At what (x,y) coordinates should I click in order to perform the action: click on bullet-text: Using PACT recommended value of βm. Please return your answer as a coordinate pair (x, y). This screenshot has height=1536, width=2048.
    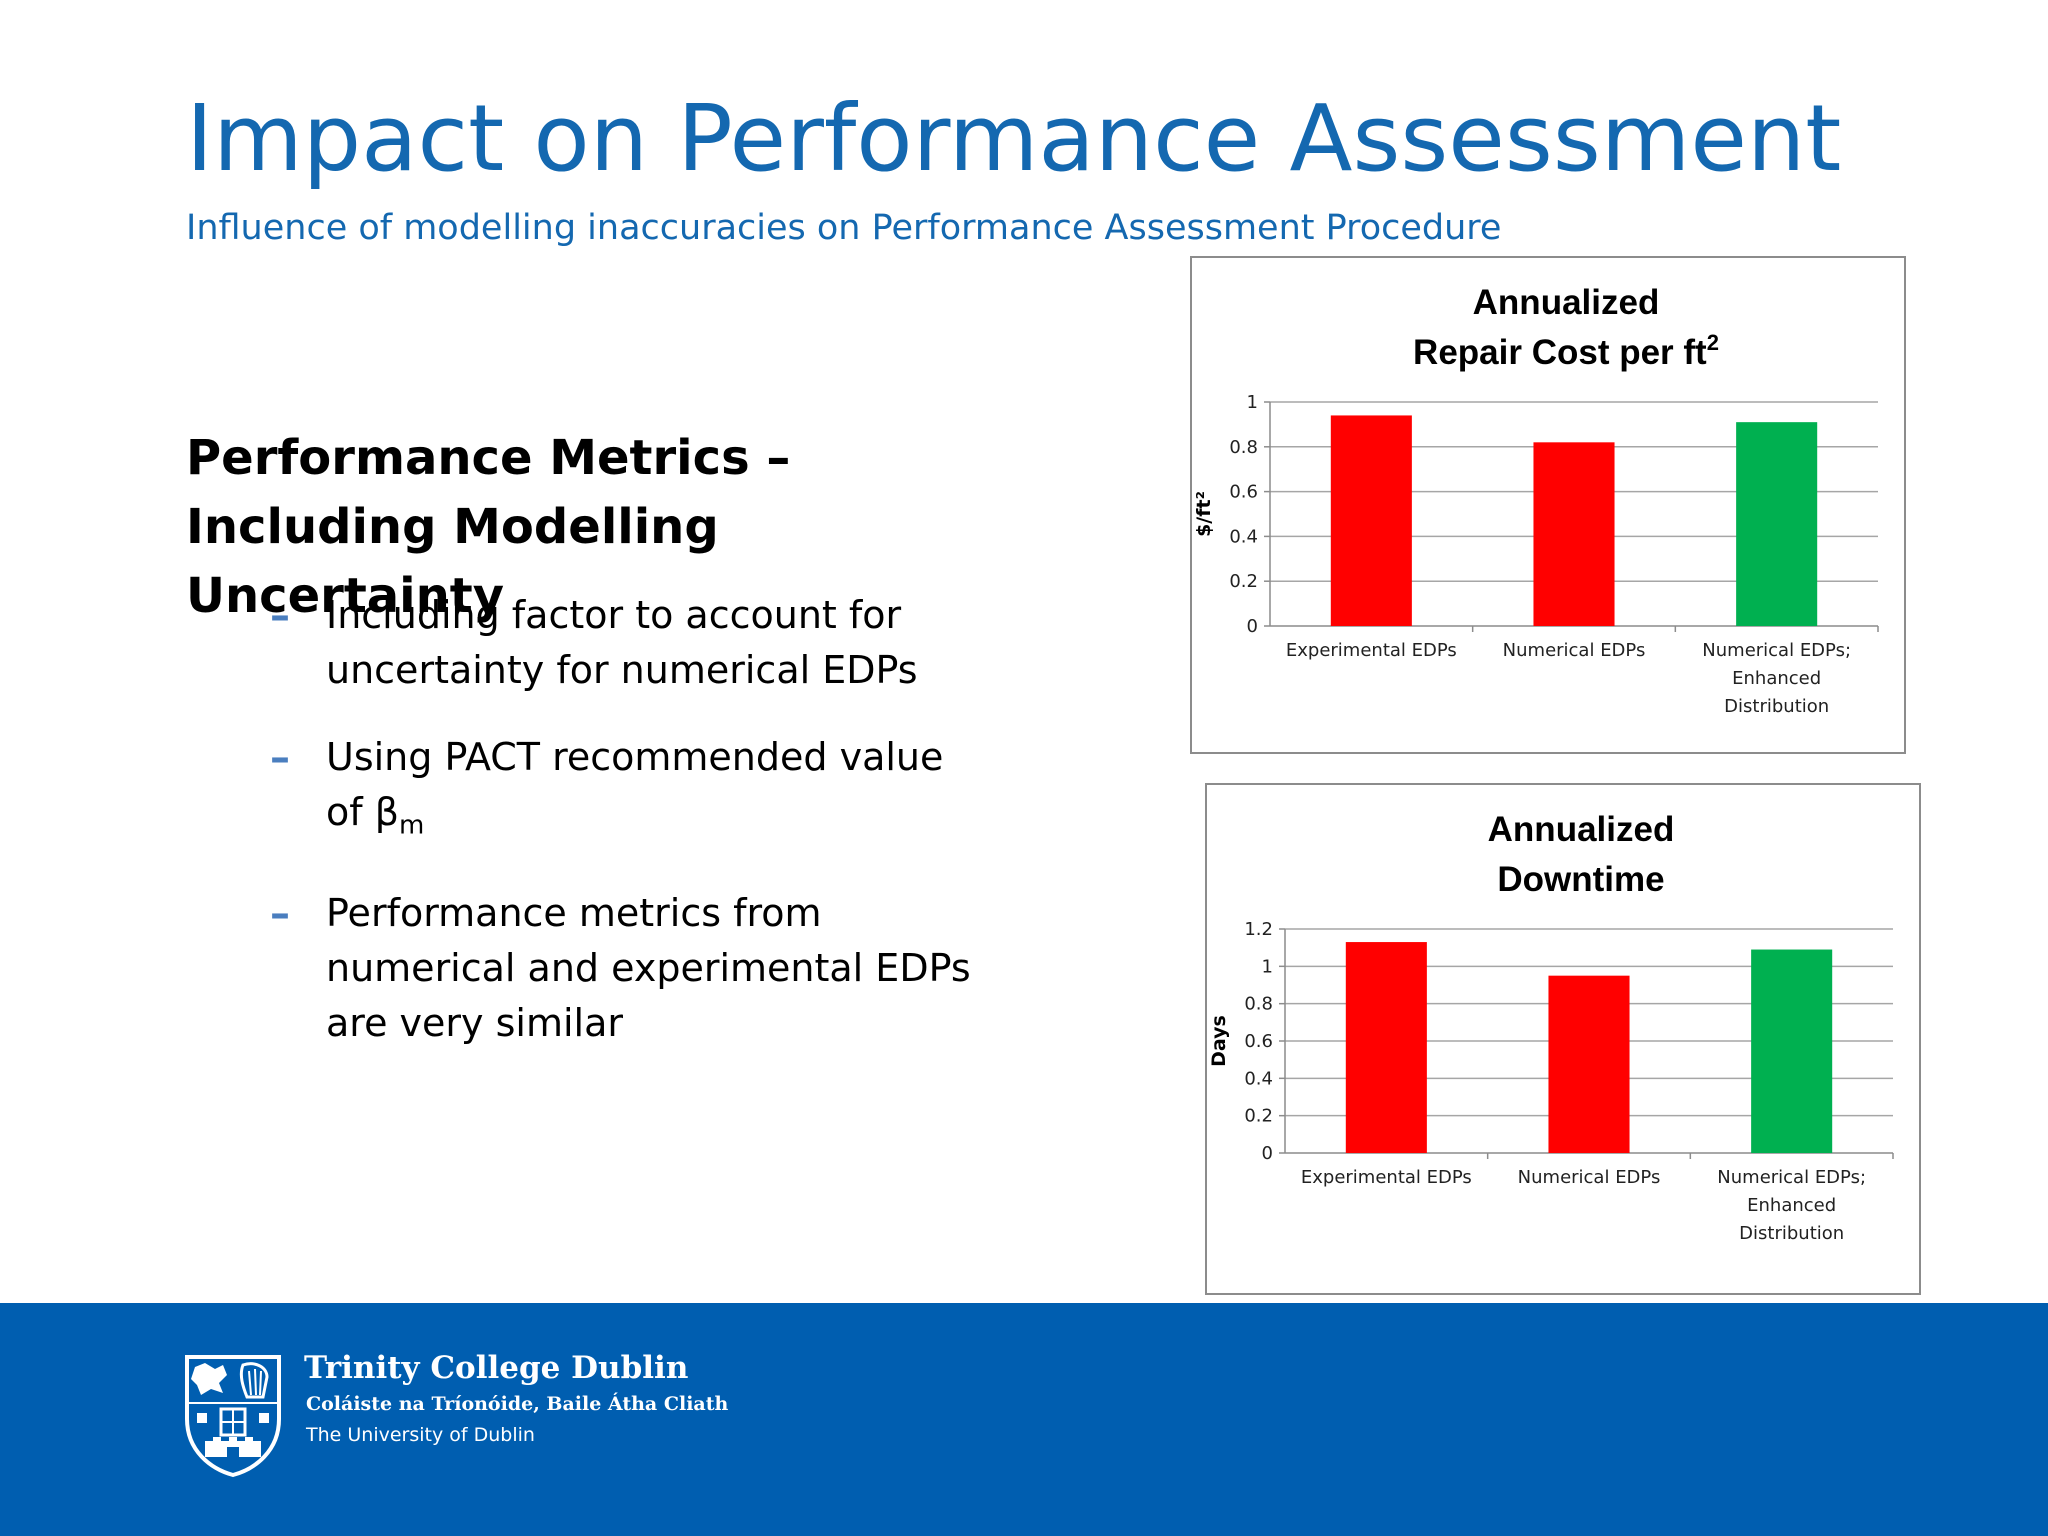
    Looking at the image, I should click on (658, 792).